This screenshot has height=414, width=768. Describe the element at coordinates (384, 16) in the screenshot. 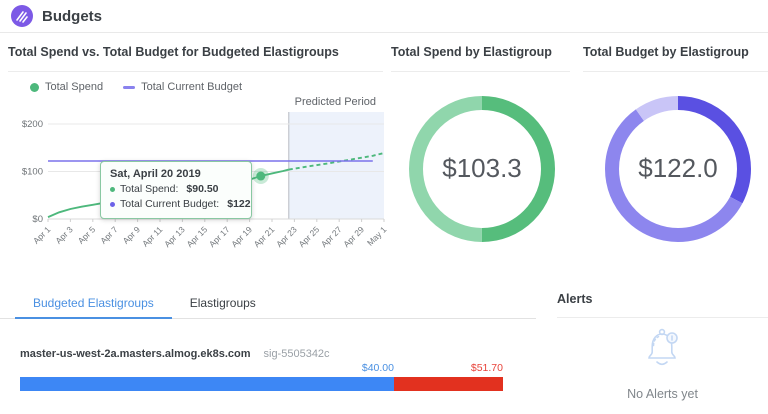

I see `header: Budgets` at that location.